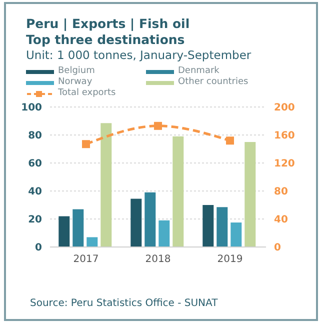 The height and width of the screenshot is (323, 322). Describe the element at coordinates (38, 248) in the screenshot. I see `y-tick-label: 0` at that location.